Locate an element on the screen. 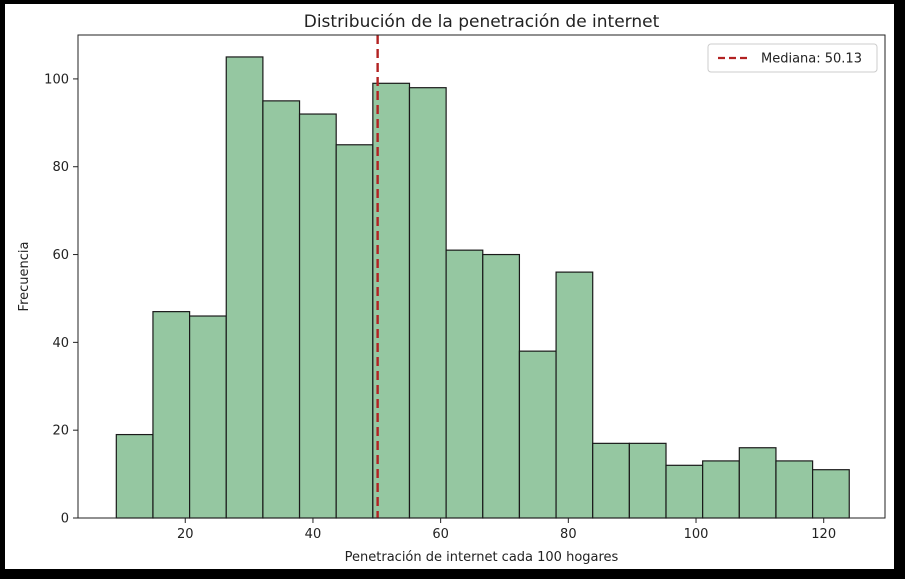 The image size is (905, 579). x-tick-label: 100 is located at coordinates (696, 534).